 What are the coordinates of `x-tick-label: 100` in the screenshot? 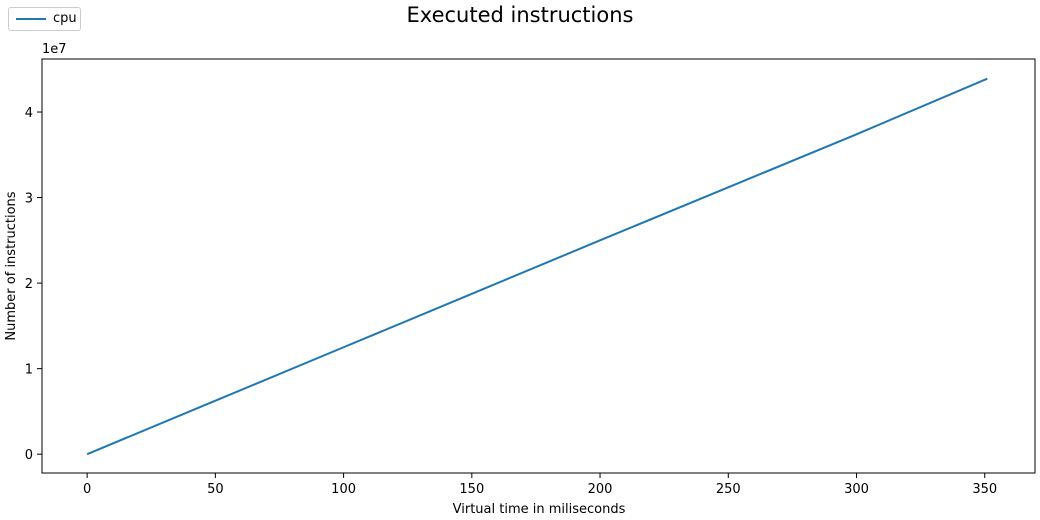 It's located at (343, 489).